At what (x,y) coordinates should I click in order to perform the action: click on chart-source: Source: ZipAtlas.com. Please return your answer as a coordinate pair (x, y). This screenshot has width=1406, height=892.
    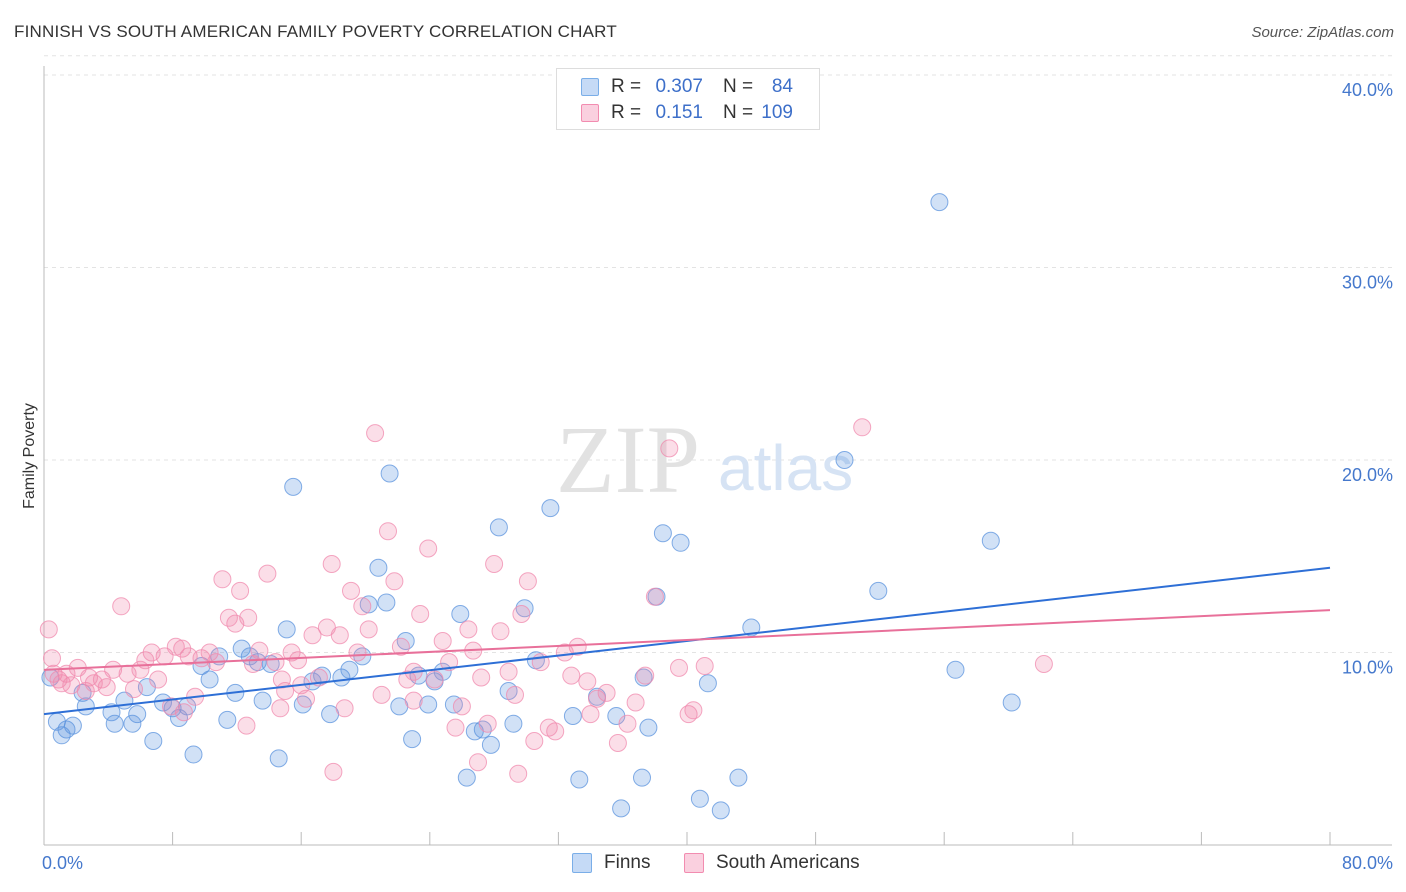
    Looking at the image, I should click on (1322, 32).